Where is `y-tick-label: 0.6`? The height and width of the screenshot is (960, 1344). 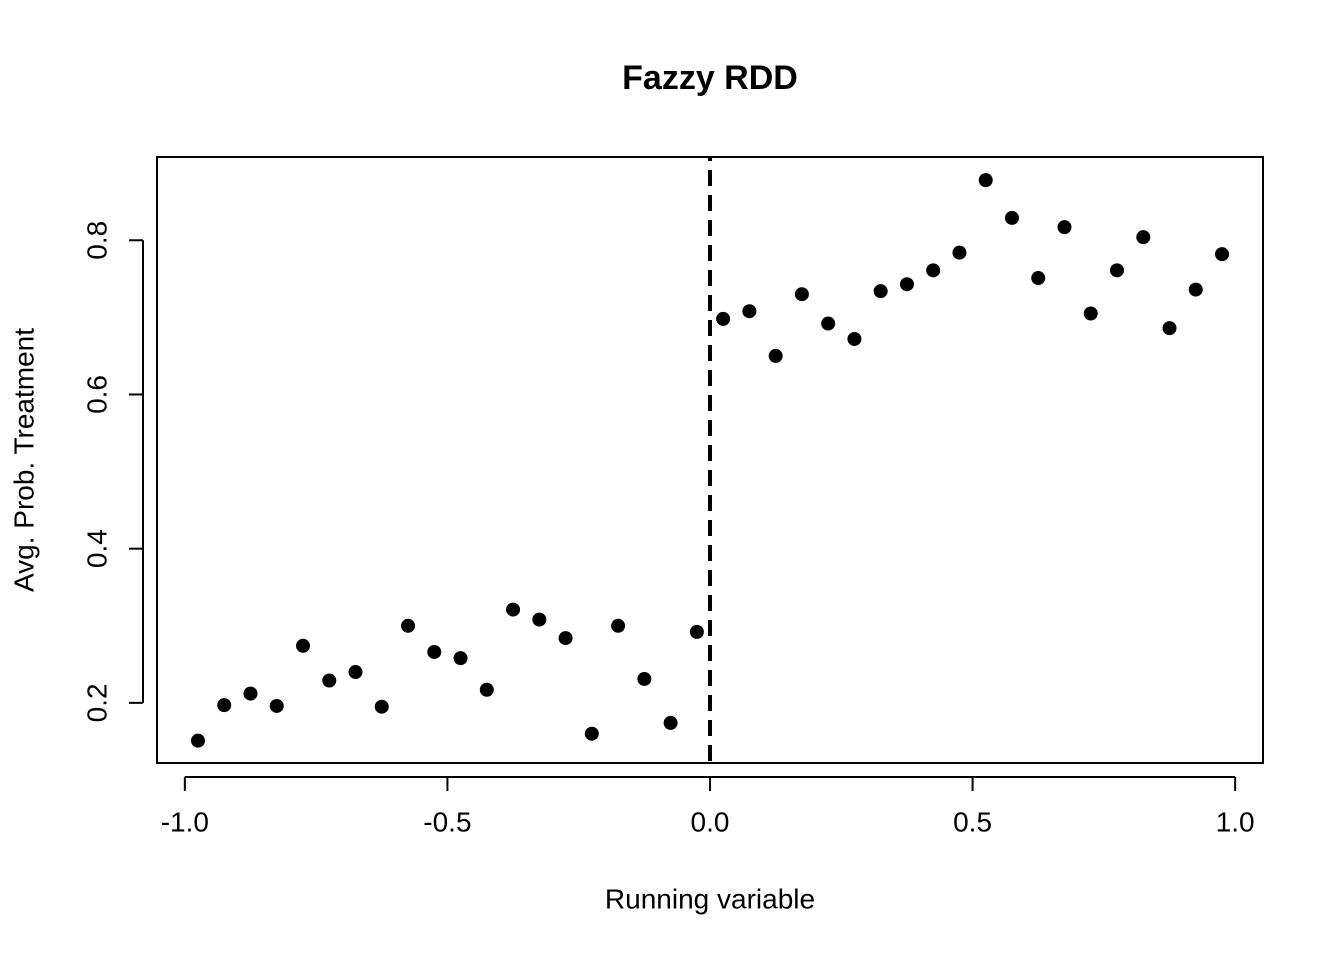
y-tick-label: 0.6 is located at coordinates (96, 394).